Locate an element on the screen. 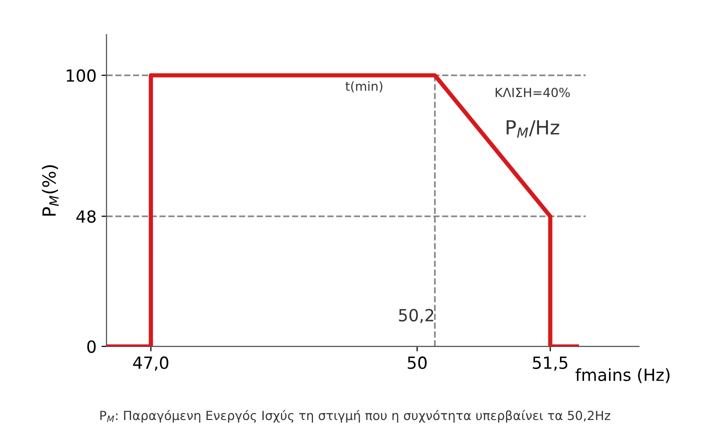 The height and width of the screenshot is (433, 710). y-tick-label: 0 is located at coordinates (91, 346).